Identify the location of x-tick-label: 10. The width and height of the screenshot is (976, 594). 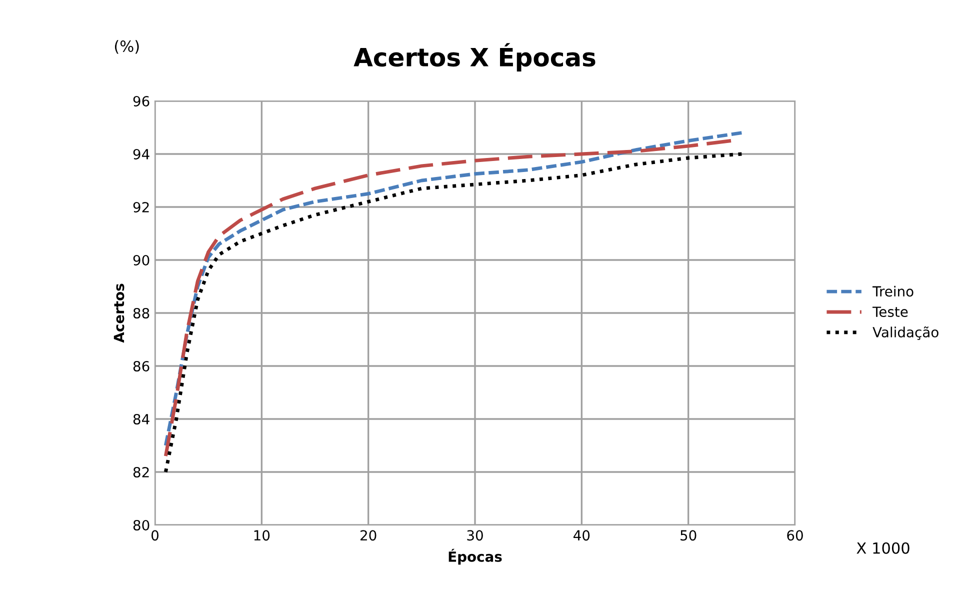
(262, 535).